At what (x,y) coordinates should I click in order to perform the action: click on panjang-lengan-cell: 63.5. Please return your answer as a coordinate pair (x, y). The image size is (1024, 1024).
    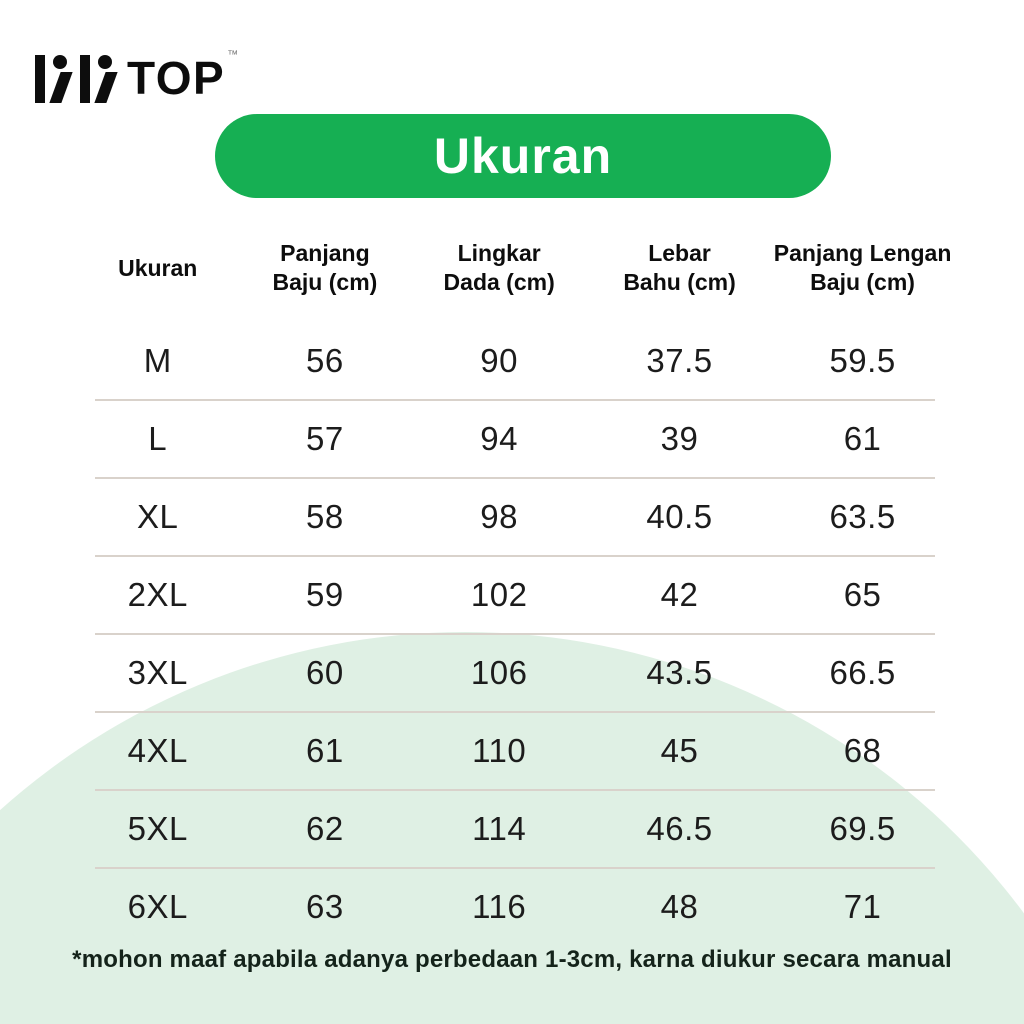
    Looking at the image, I should click on (862, 516).